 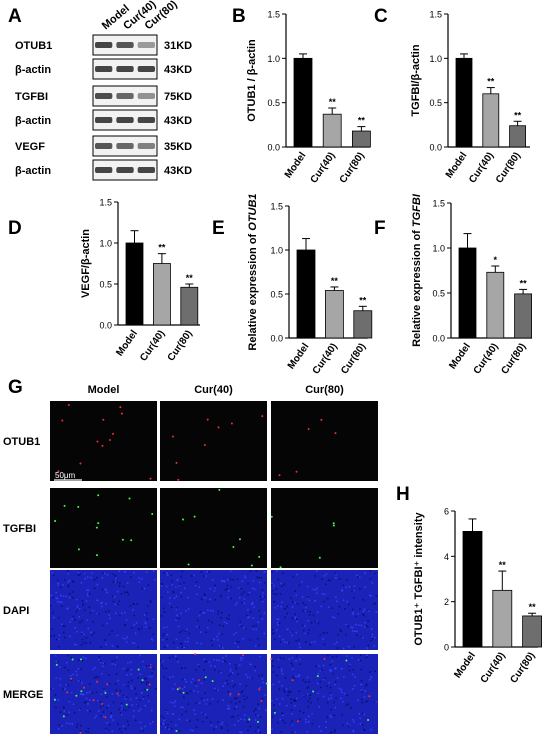 What do you see at coordinates (435, 148) in the screenshot?
I see `y-tick-label: 0.0` at bounding box center [435, 148].